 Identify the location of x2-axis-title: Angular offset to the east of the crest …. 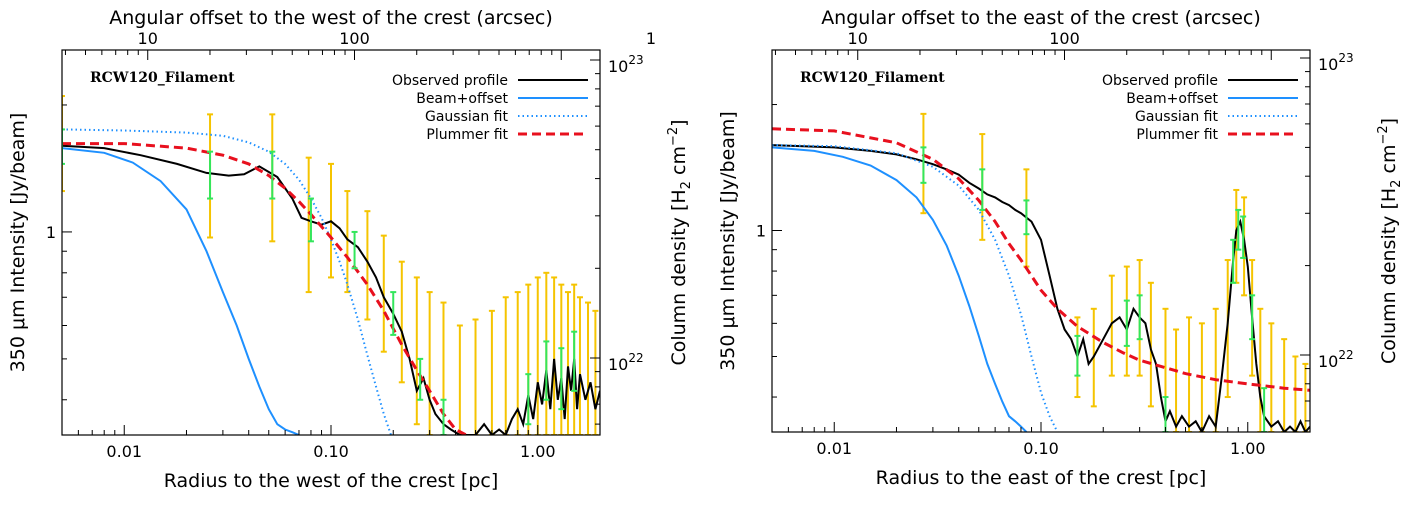
(1041, 18).